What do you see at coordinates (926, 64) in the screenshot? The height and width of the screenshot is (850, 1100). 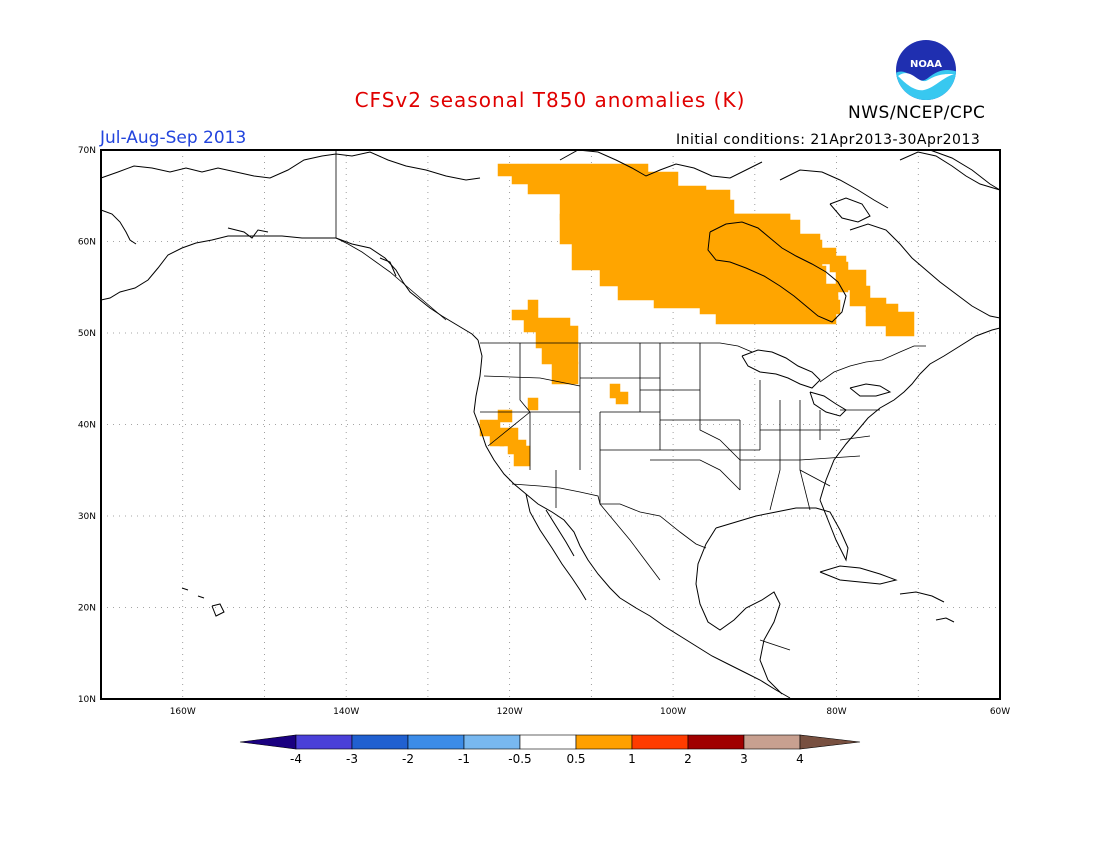 I see `noaa-logo-text: NOAA` at bounding box center [926, 64].